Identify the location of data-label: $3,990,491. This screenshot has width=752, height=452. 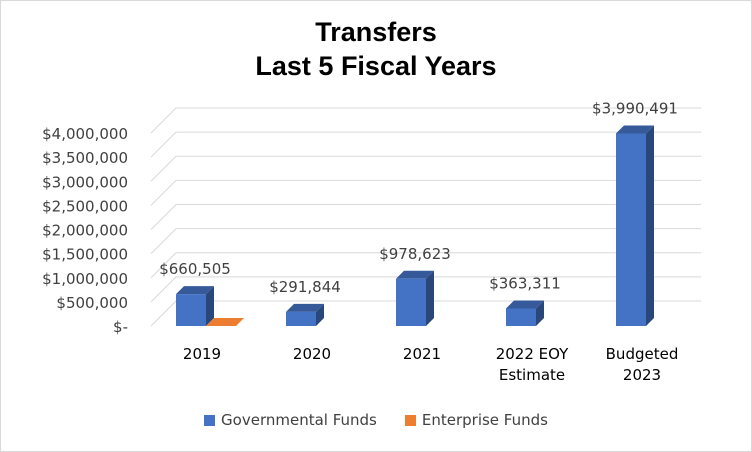
(635, 108).